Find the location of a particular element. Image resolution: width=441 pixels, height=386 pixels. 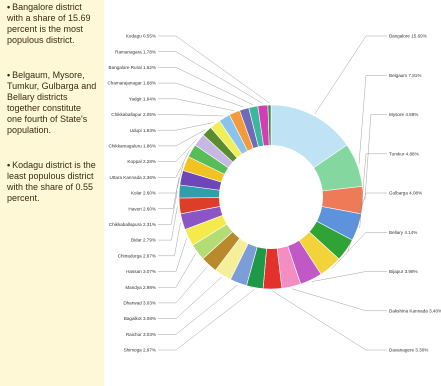

label-udupi: Udupi 1.93% is located at coordinates (143, 130).